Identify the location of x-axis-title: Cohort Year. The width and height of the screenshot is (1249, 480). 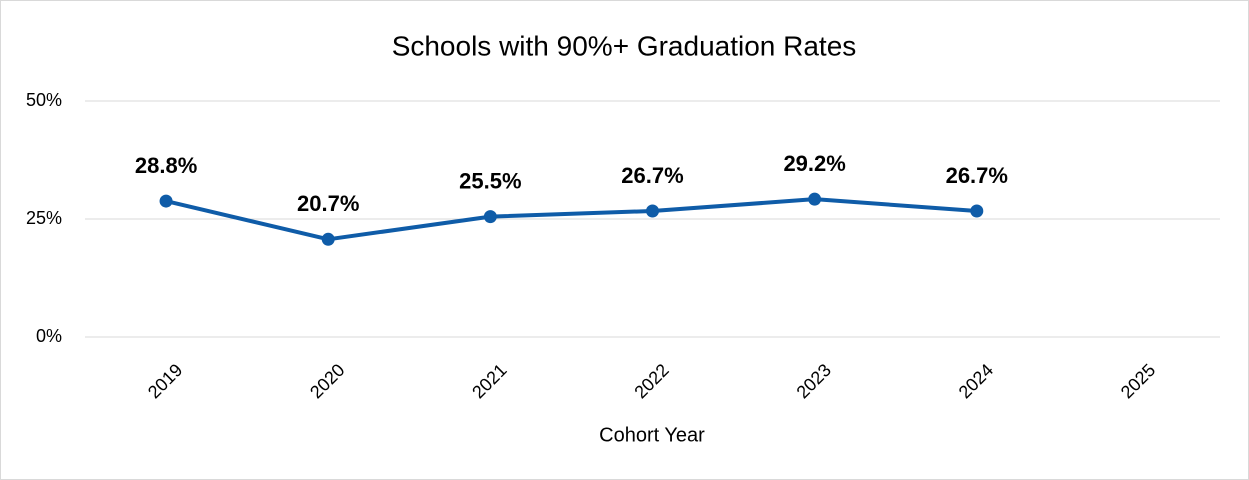
(652, 435).